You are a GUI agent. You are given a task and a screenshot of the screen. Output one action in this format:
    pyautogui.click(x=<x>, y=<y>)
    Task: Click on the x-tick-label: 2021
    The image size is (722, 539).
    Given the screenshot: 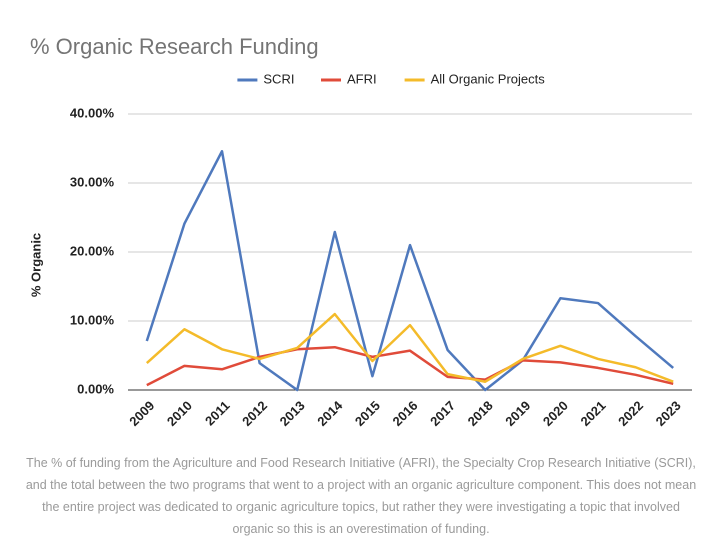 What is the action you would take?
    pyautogui.click(x=592, y=413)
    